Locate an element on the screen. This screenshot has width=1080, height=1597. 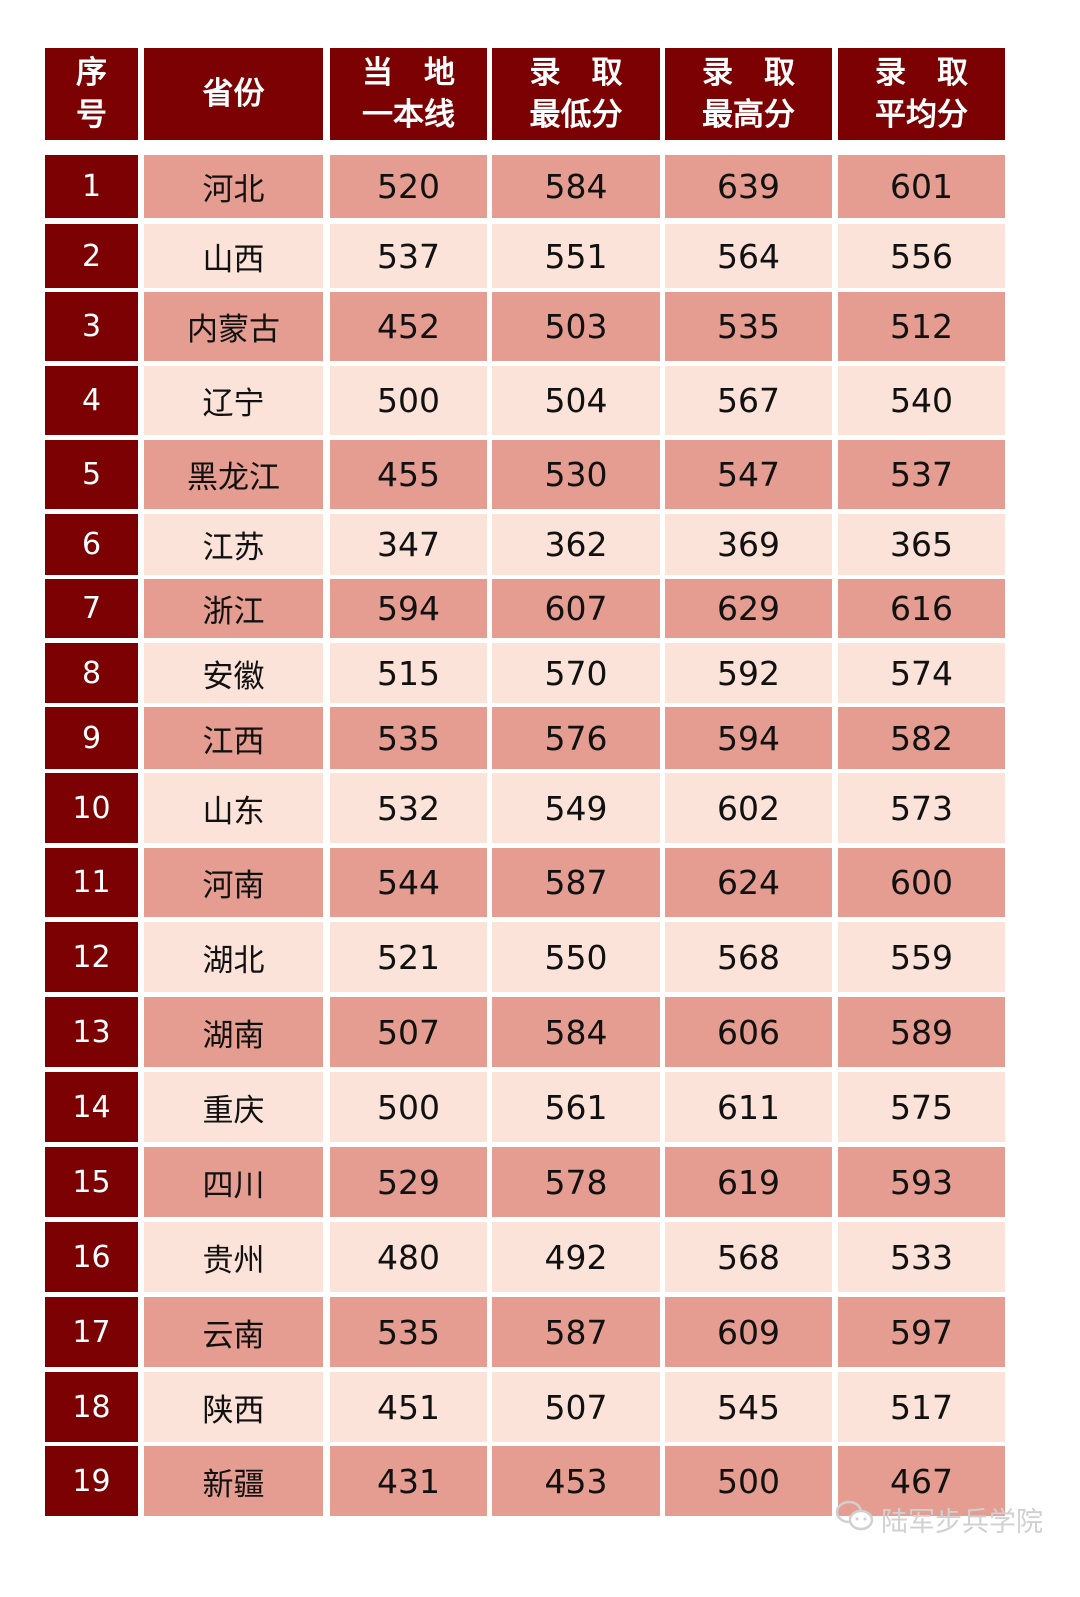
cell-index: 19 is located at coordinates (91, 1481).